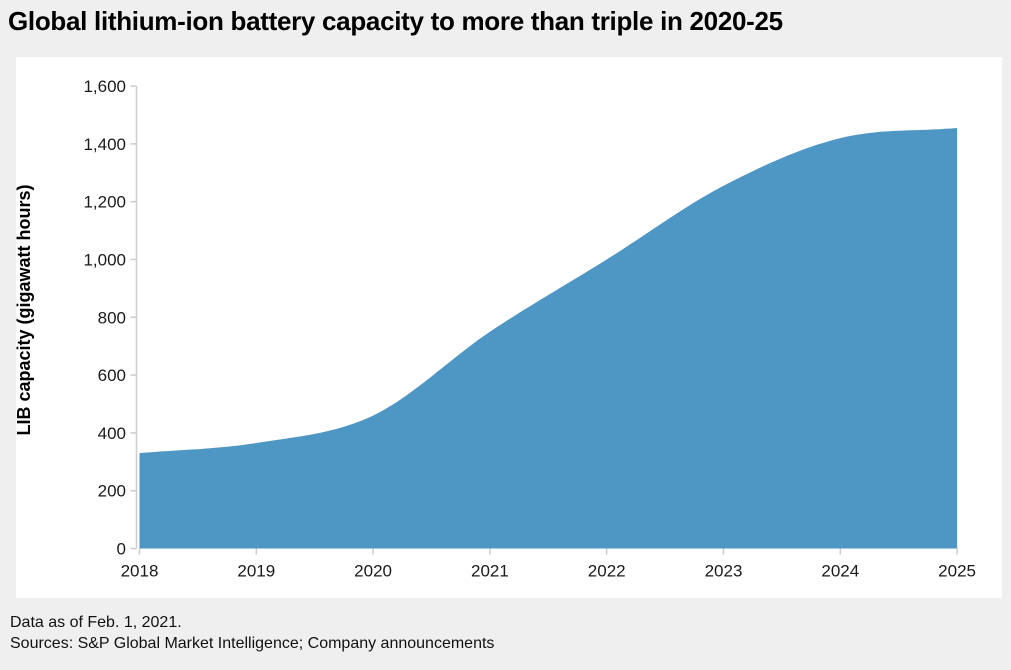  I want to click on y-tick-label: 800, so click(112, 317).